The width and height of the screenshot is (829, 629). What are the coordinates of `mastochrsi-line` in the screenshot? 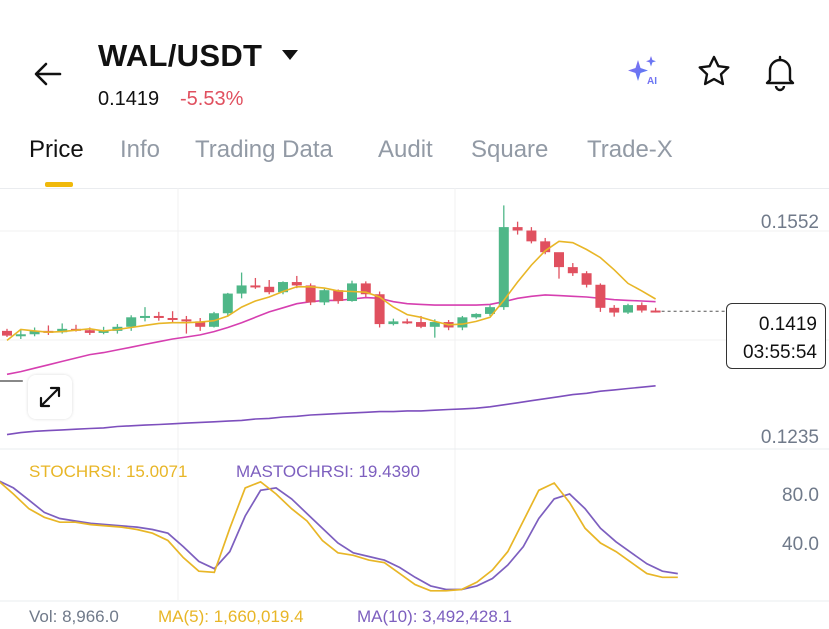 It's located at (339, 535).